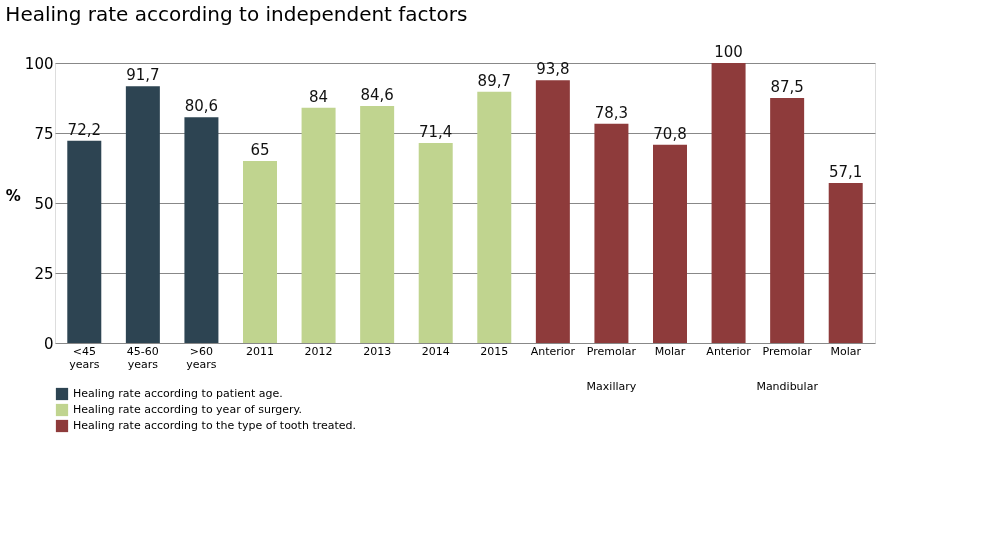 Image resolution: width=1006 pixels, height=560 pixels. Describe the element at coordinates (44, 203) in the screenshot. I see `y-tick-label: 50` at that location.